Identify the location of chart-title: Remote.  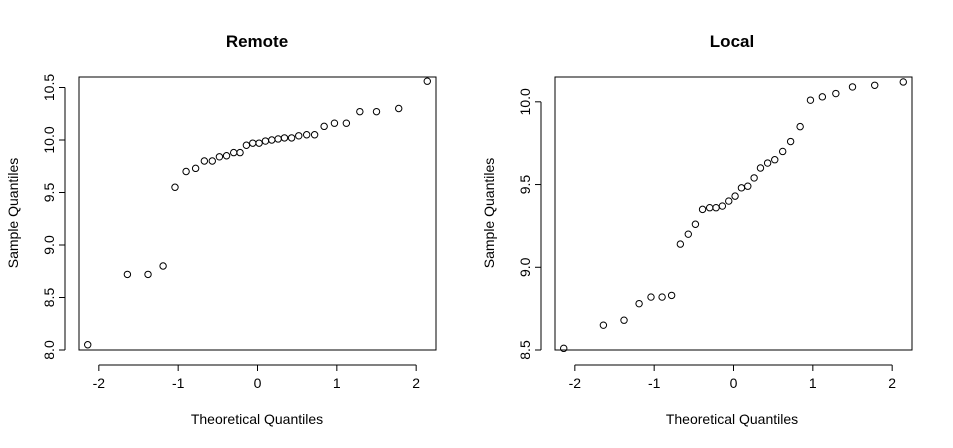
(257, 41).